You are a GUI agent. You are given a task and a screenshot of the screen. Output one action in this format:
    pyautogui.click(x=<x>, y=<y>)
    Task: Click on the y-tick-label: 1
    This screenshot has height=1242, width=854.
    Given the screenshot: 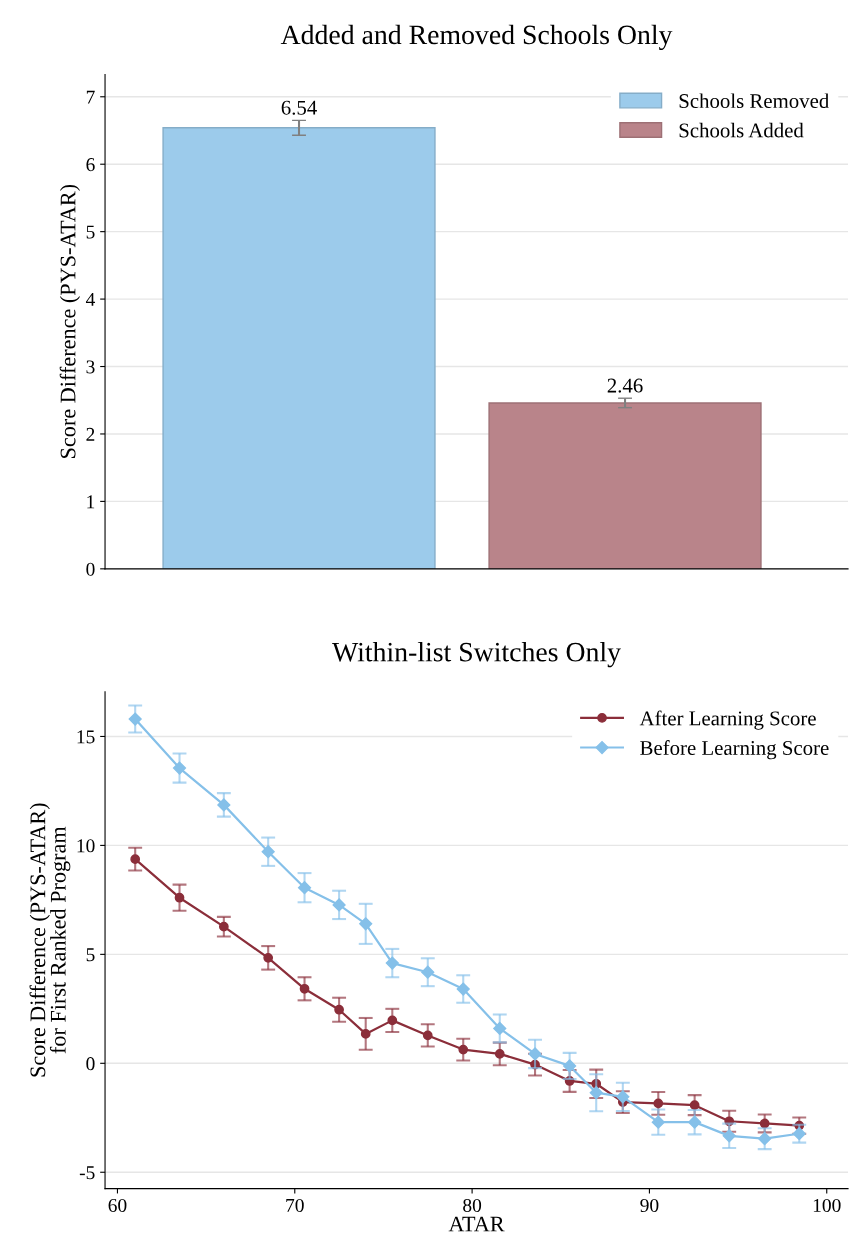 What is the action you would take?
    pyautogui.click(x=91, y=502)
    